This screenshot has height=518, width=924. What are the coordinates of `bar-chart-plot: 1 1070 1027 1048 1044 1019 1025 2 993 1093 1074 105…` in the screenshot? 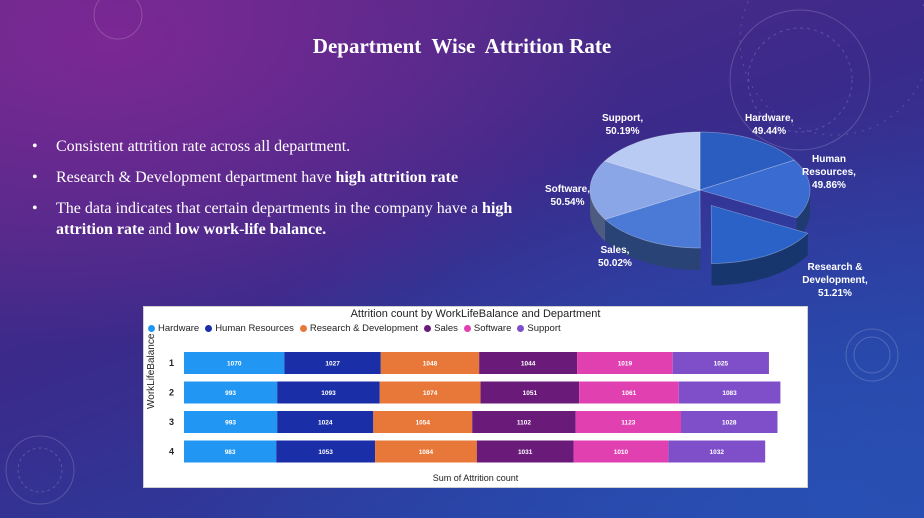 It's located at (475, 407).